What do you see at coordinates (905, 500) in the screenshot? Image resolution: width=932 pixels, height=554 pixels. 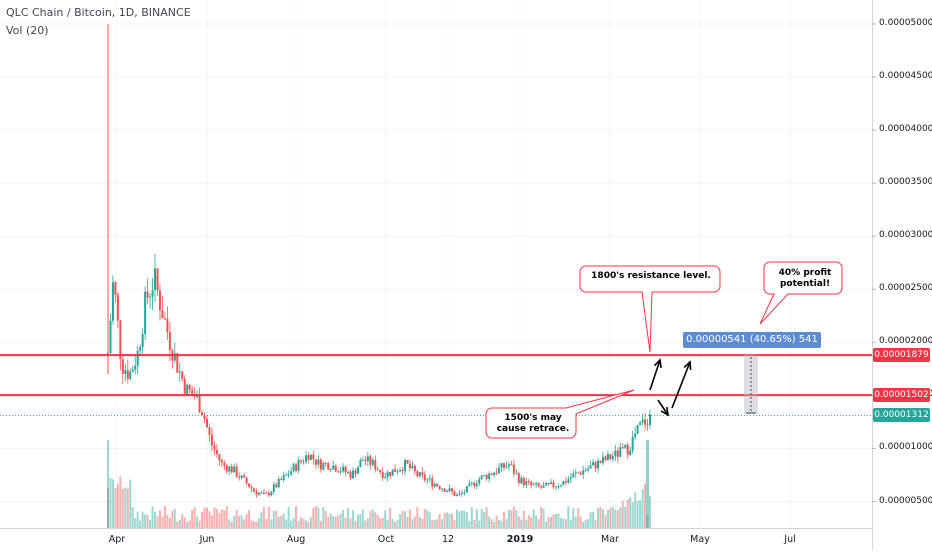 I see `y-tick-label: 0.00000500` at bounding box center [905, 500].